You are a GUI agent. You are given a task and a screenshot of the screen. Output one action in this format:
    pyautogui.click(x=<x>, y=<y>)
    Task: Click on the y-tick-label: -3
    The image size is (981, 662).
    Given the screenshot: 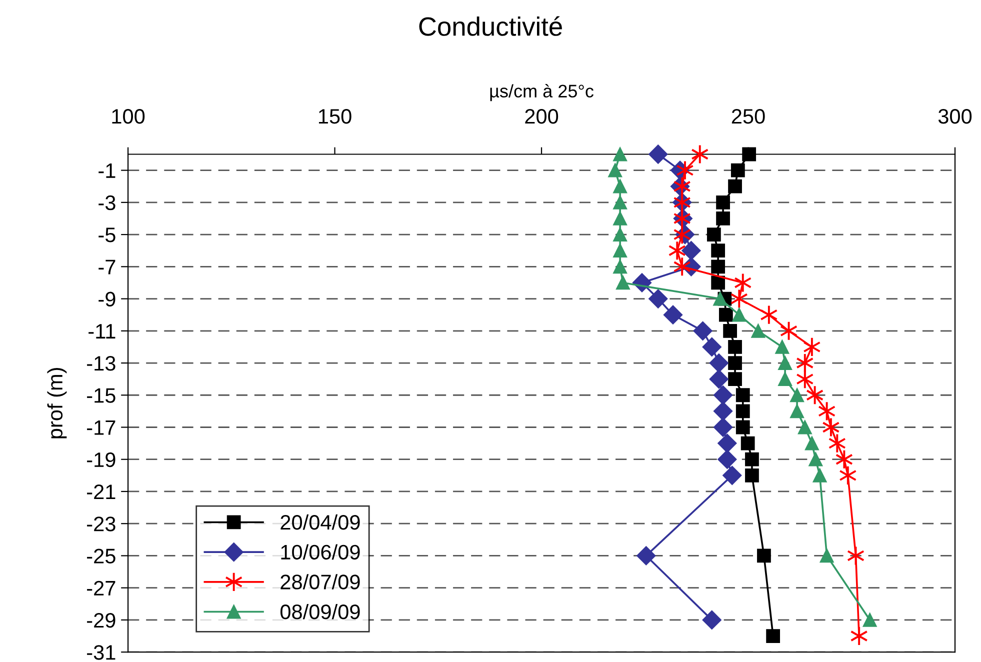 What is the action you would take?
    pyautogui.click(x=107, y=202)
    